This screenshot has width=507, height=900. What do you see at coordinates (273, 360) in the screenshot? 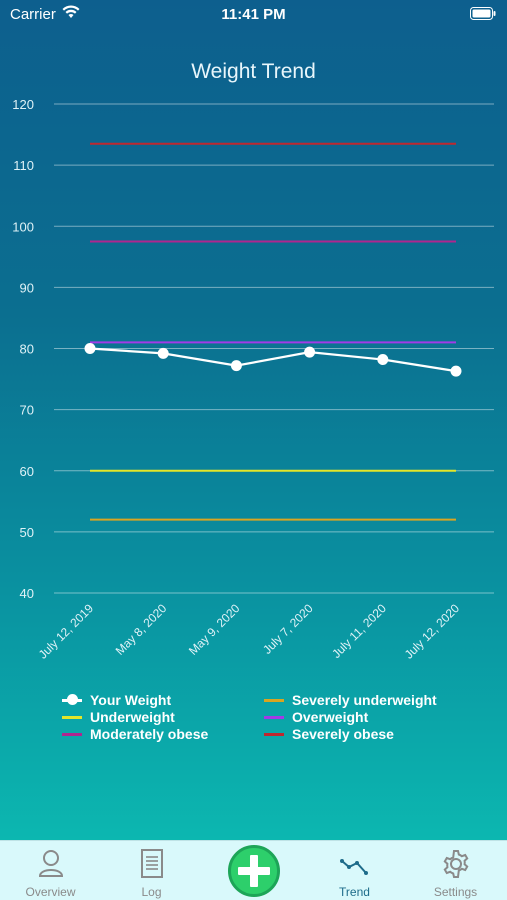
I see `series-line-your-weight` at bounding box center [273, 360].